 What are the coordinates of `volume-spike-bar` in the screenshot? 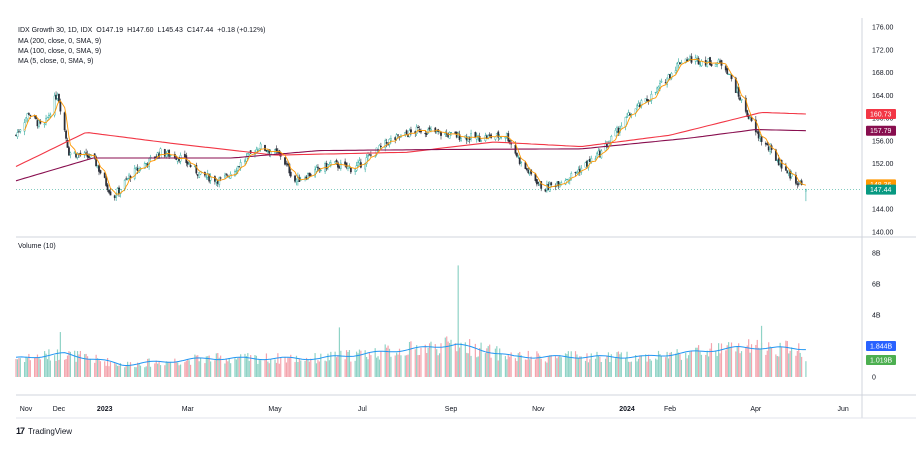 It's located at (451, 358).